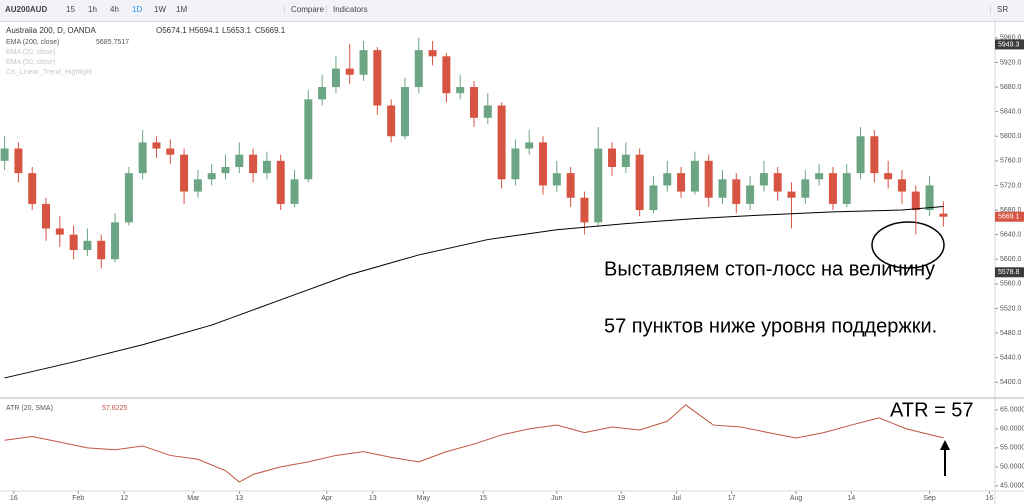  What do you see at coordinates (1009, 44) in the screenshot?
I see `price-tag` at bounding box center [1009, 44].